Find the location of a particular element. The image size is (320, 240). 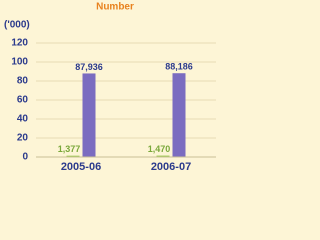

x-tick-label: 2006-07 is located at coordinates (171, 167).